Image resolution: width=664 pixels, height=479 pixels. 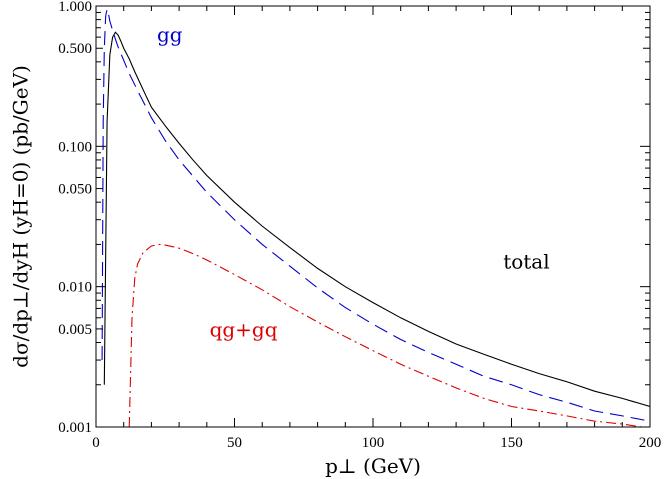 I want to click on y-tick-label: 0.050, so click(x=75, y=190).